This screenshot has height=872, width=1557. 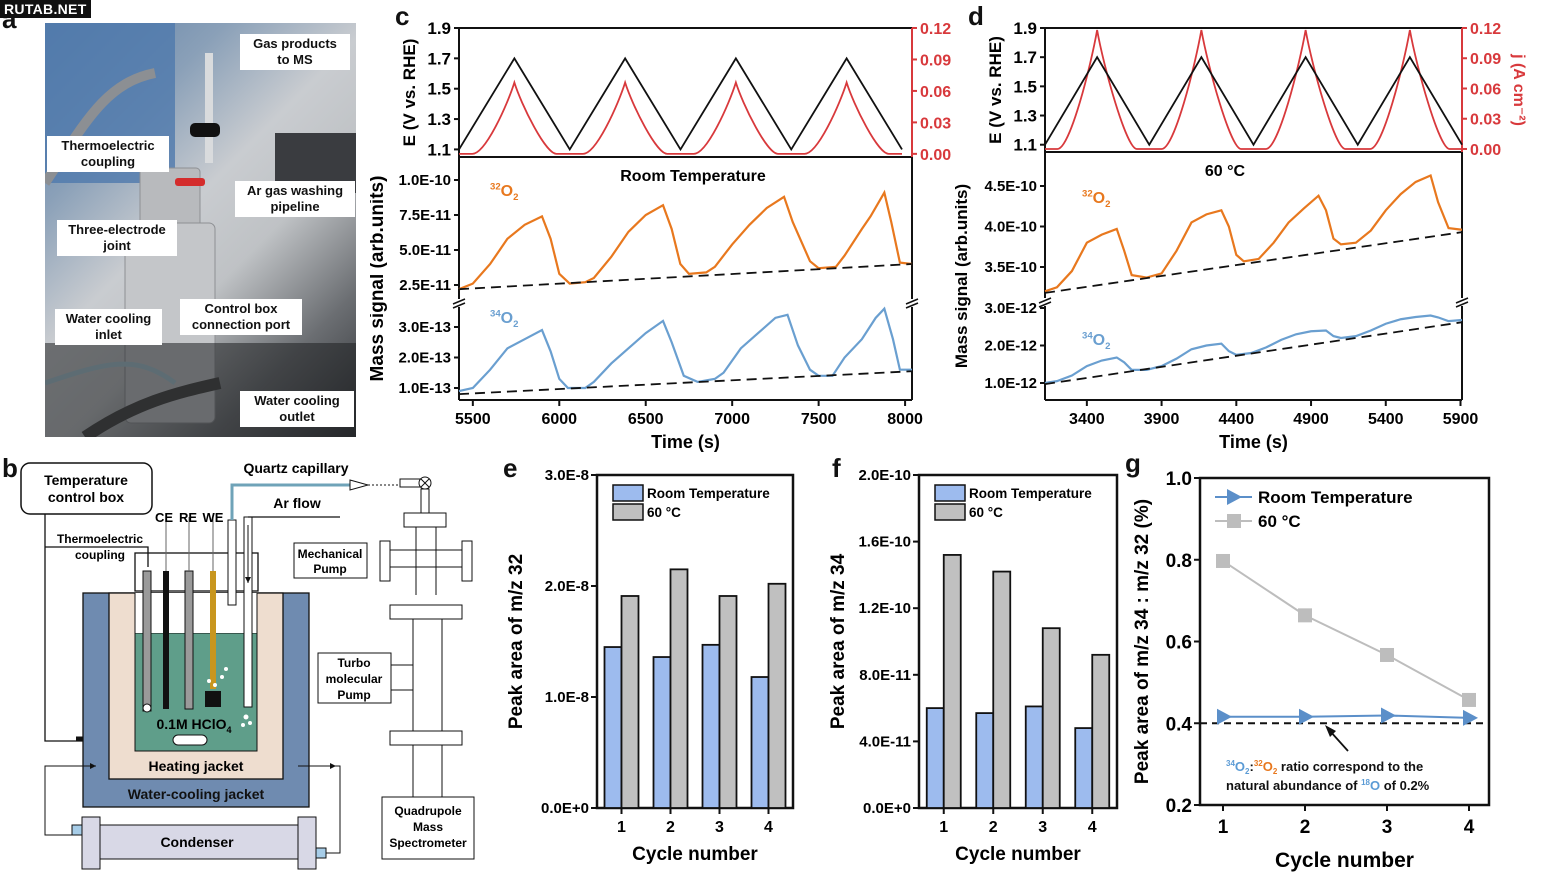 I want to click on series-label-32O2: 32O2, so click(x=504, y=192).